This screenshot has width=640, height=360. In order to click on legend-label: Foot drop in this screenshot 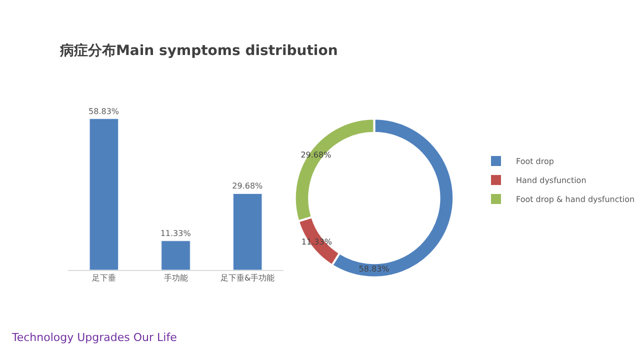, I will do `click(535, 161)`.